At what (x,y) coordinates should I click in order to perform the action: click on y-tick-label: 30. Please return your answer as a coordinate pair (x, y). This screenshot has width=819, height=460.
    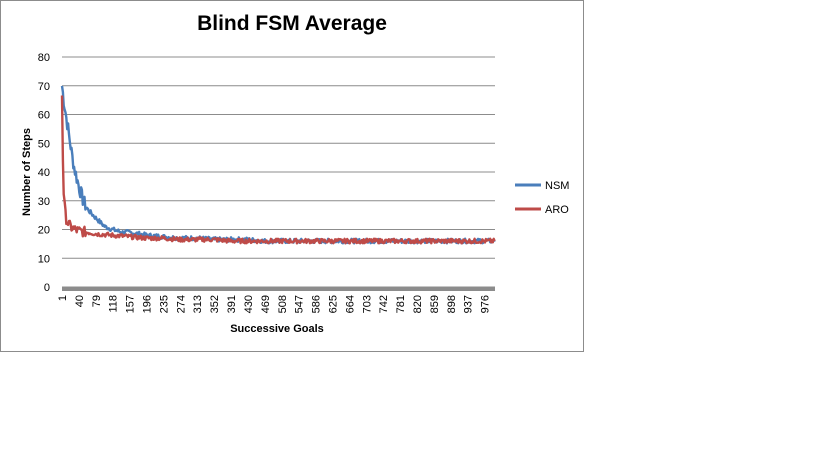
    Looking at the image, I should click on (44, 202).